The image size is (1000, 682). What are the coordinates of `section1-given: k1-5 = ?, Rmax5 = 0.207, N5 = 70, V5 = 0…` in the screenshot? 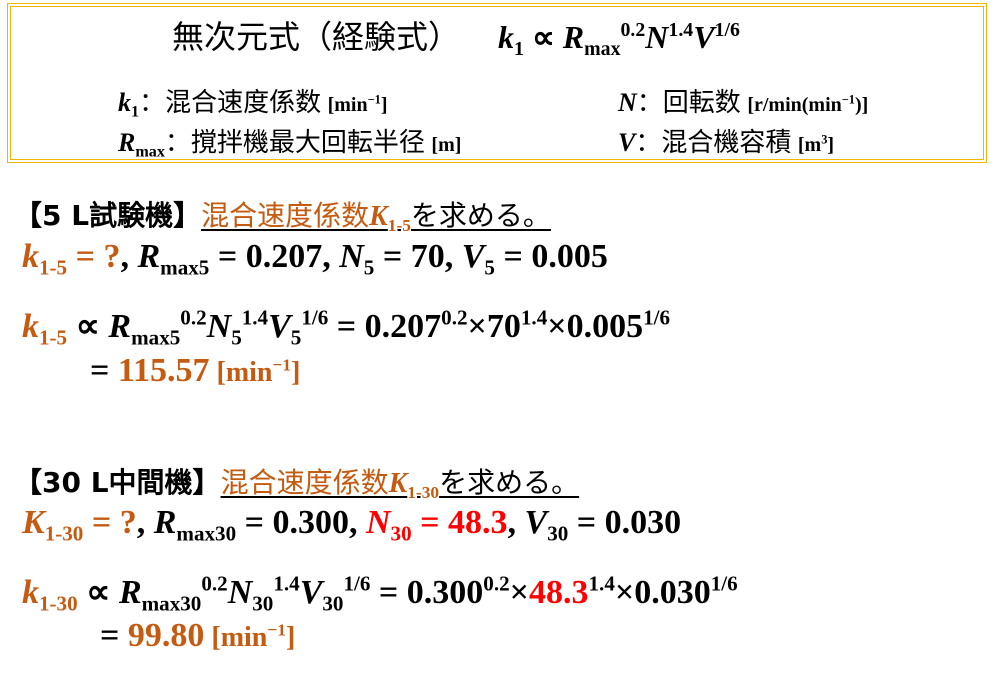 It's located at (315, 259).